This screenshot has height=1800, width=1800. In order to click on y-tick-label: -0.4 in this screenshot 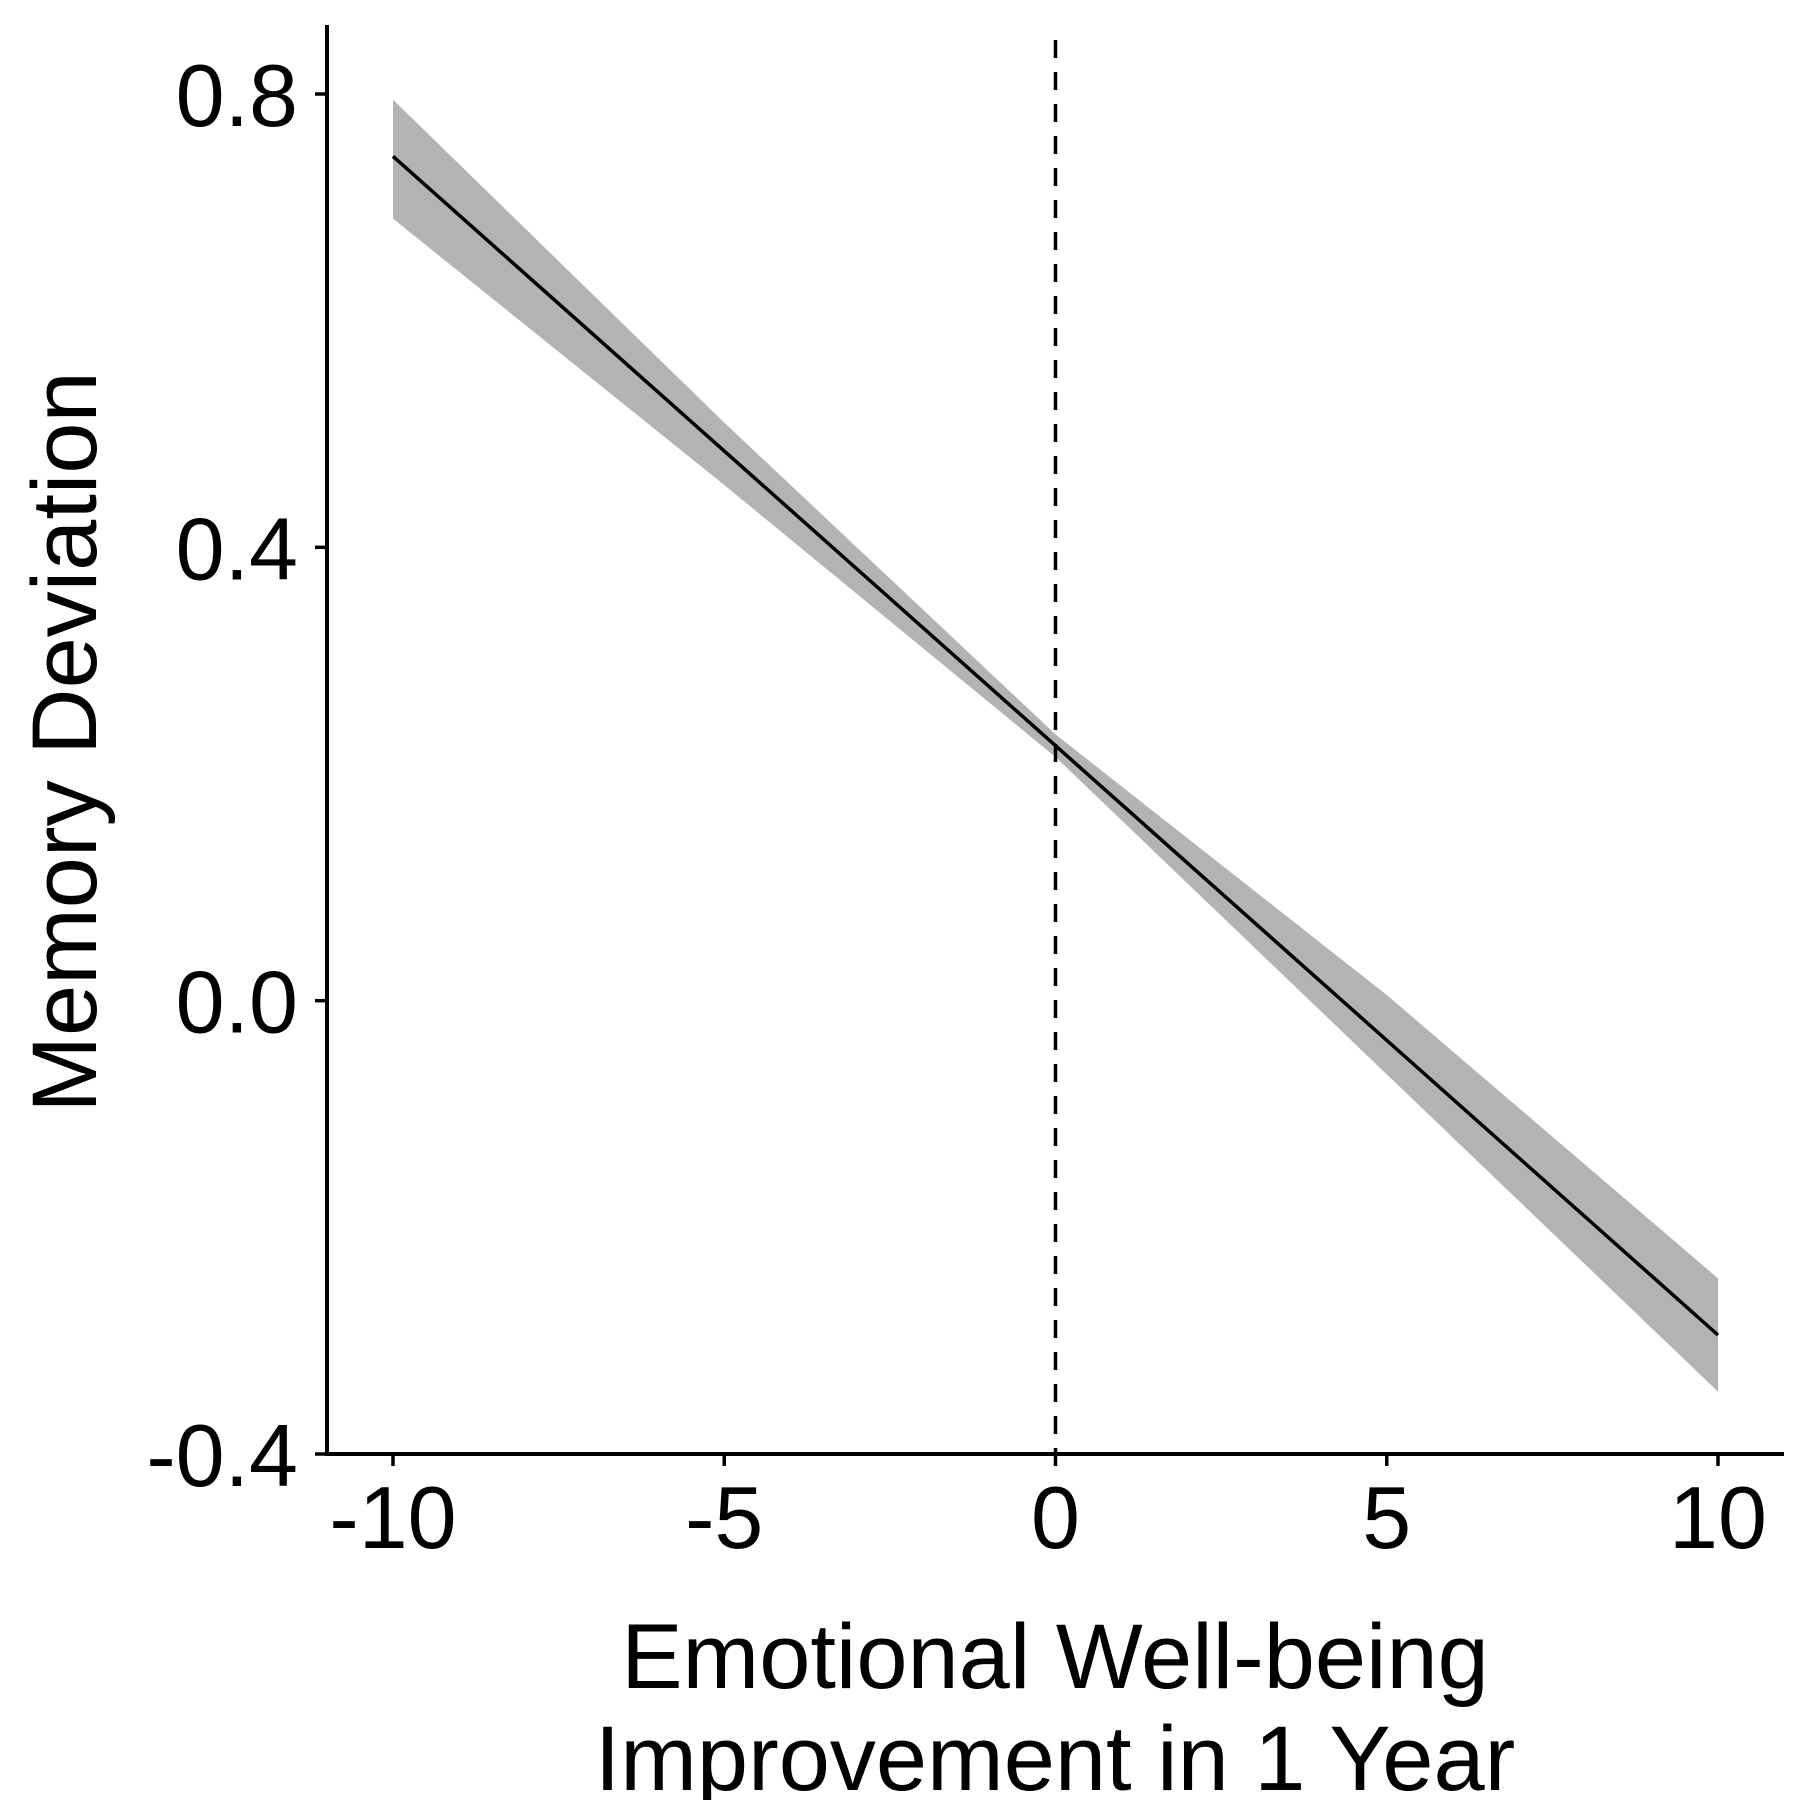, I will do `click(222, 1455)`.